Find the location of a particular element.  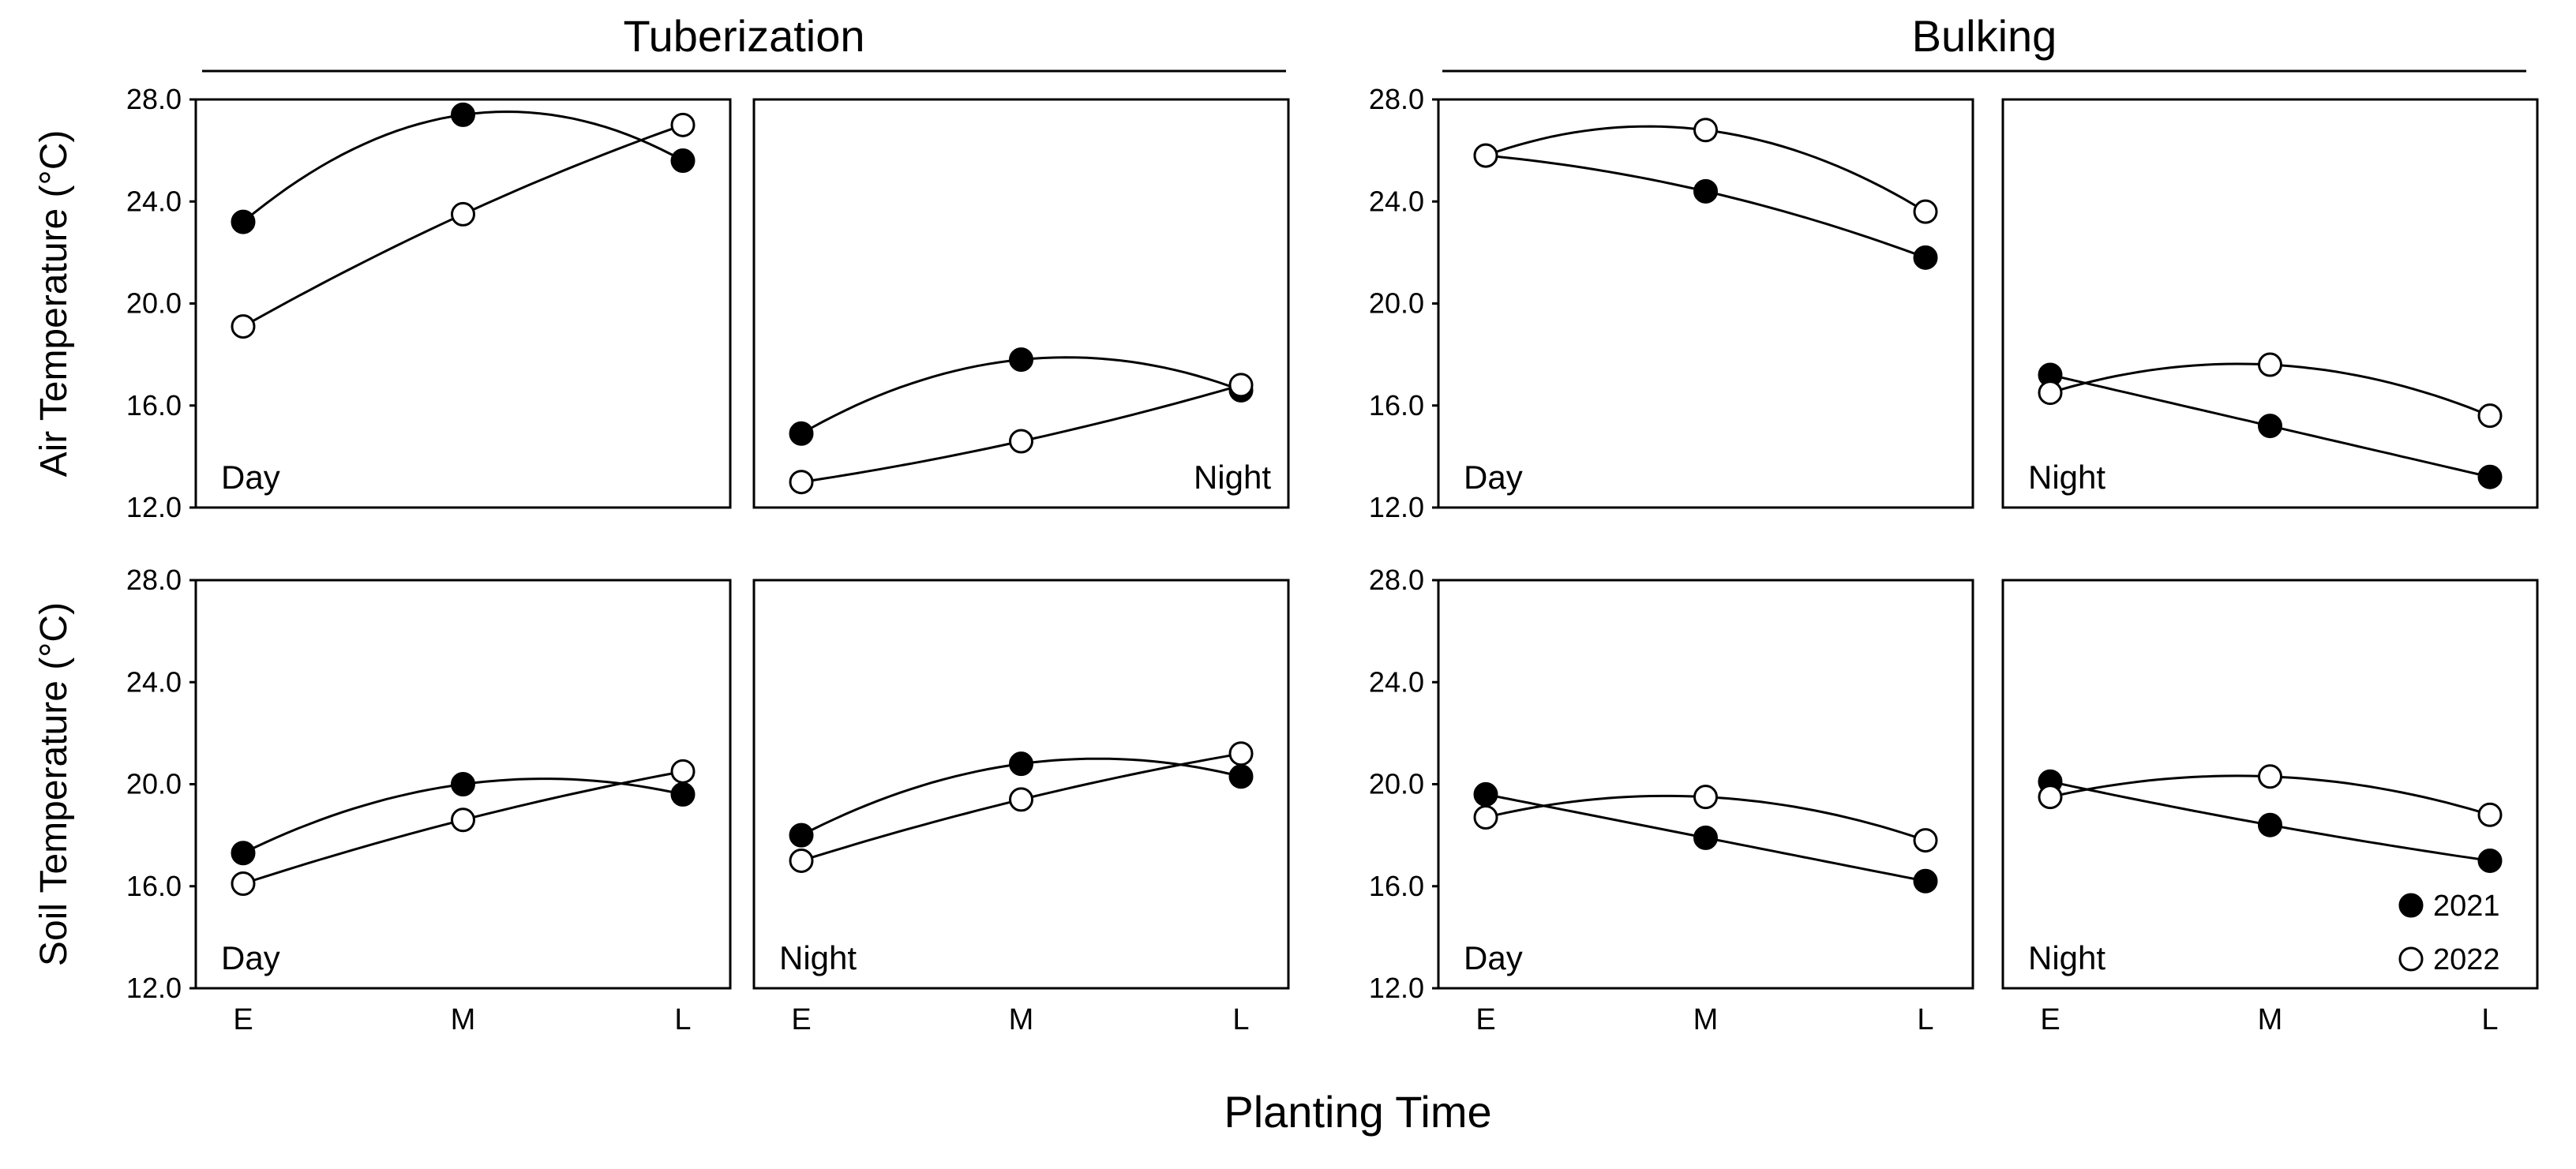

stage-title-1: Bulking is located at coordinates (1985, 36).